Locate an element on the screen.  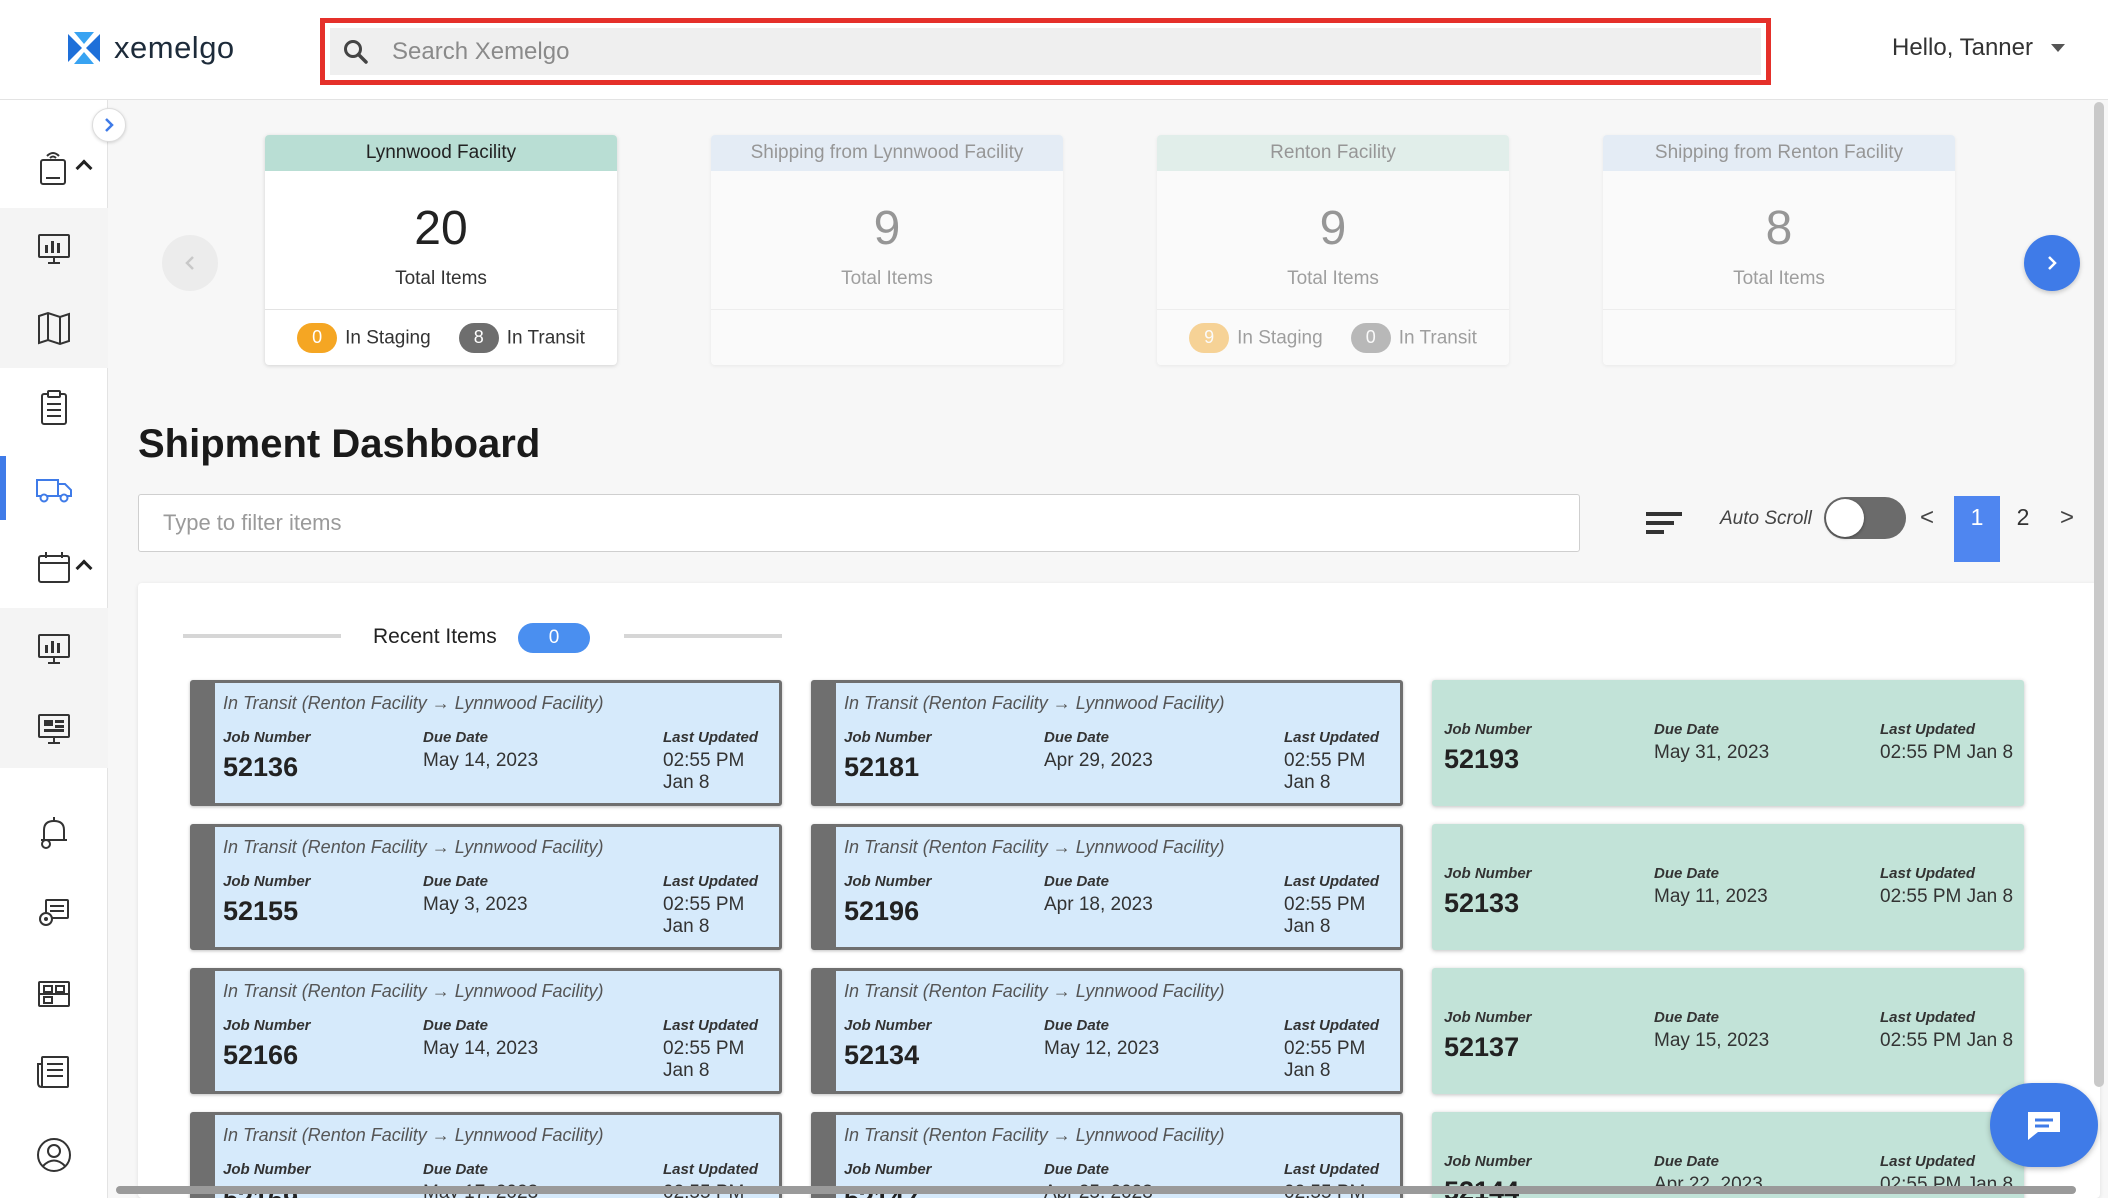
sidebar-item-orders is located at coordinates (54, 408).